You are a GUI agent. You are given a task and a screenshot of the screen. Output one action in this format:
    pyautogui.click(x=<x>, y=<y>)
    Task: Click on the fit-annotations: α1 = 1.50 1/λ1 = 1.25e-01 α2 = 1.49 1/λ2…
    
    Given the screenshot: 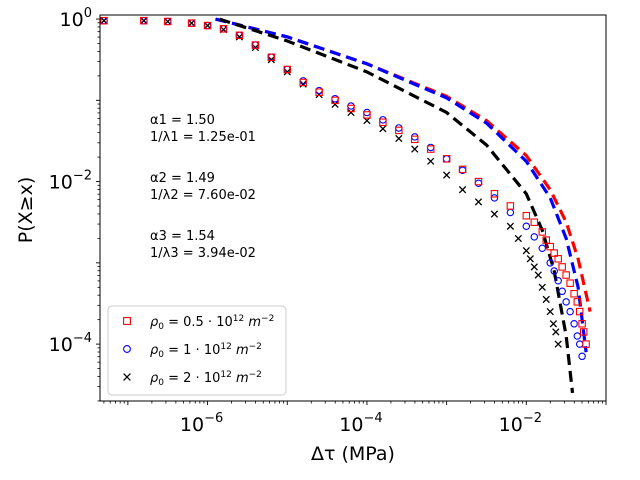 What is the action you would take?
    pyautogui.click(x=203, y=187)
    